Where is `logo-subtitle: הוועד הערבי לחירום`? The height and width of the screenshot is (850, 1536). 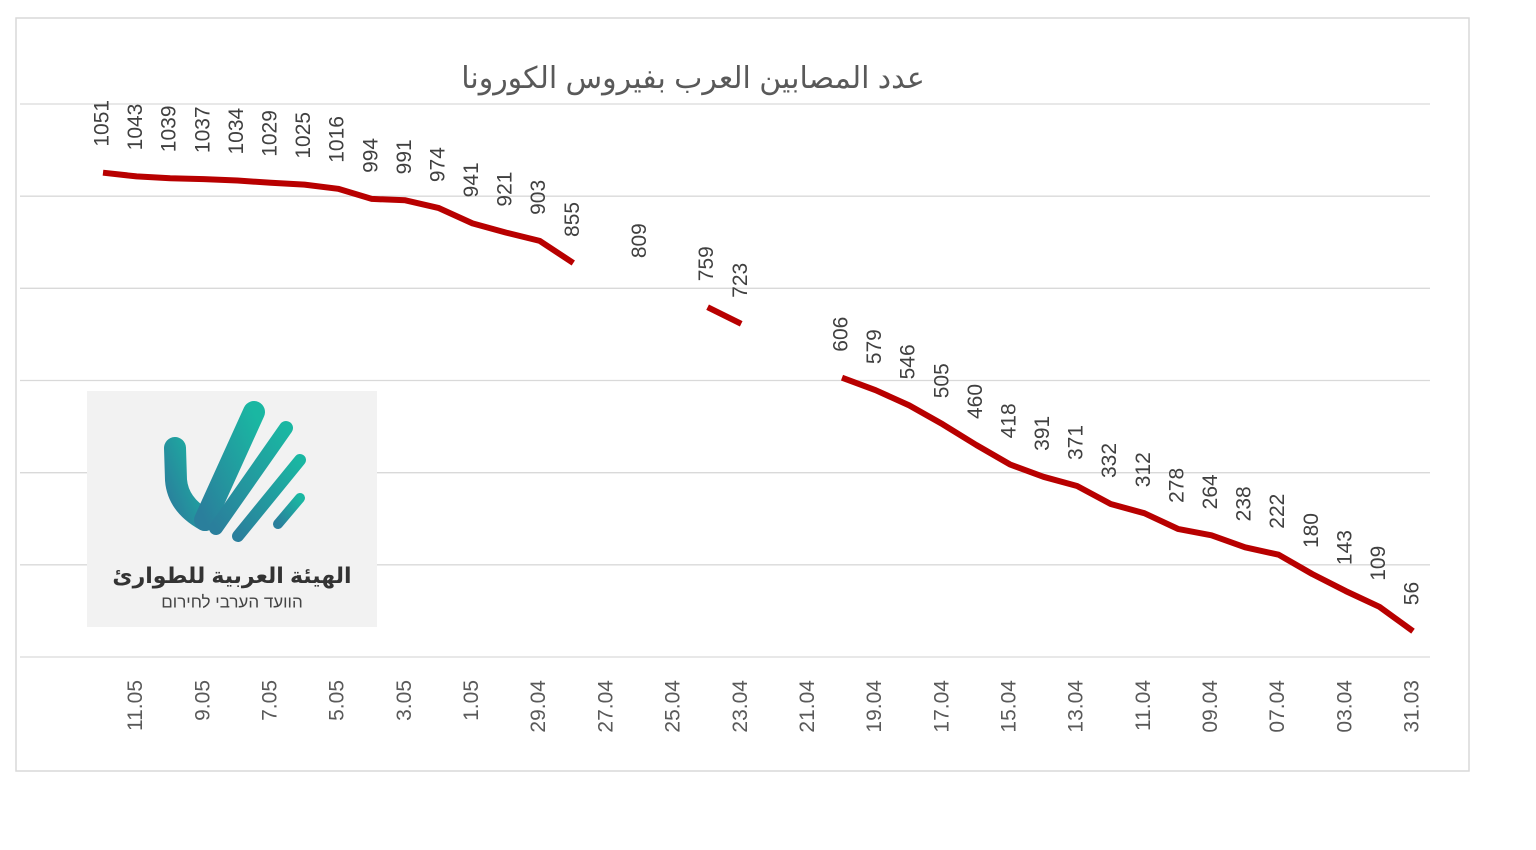
logo-subtitle: הוועד הערבי לחירום is located at coordinates (232, 601).